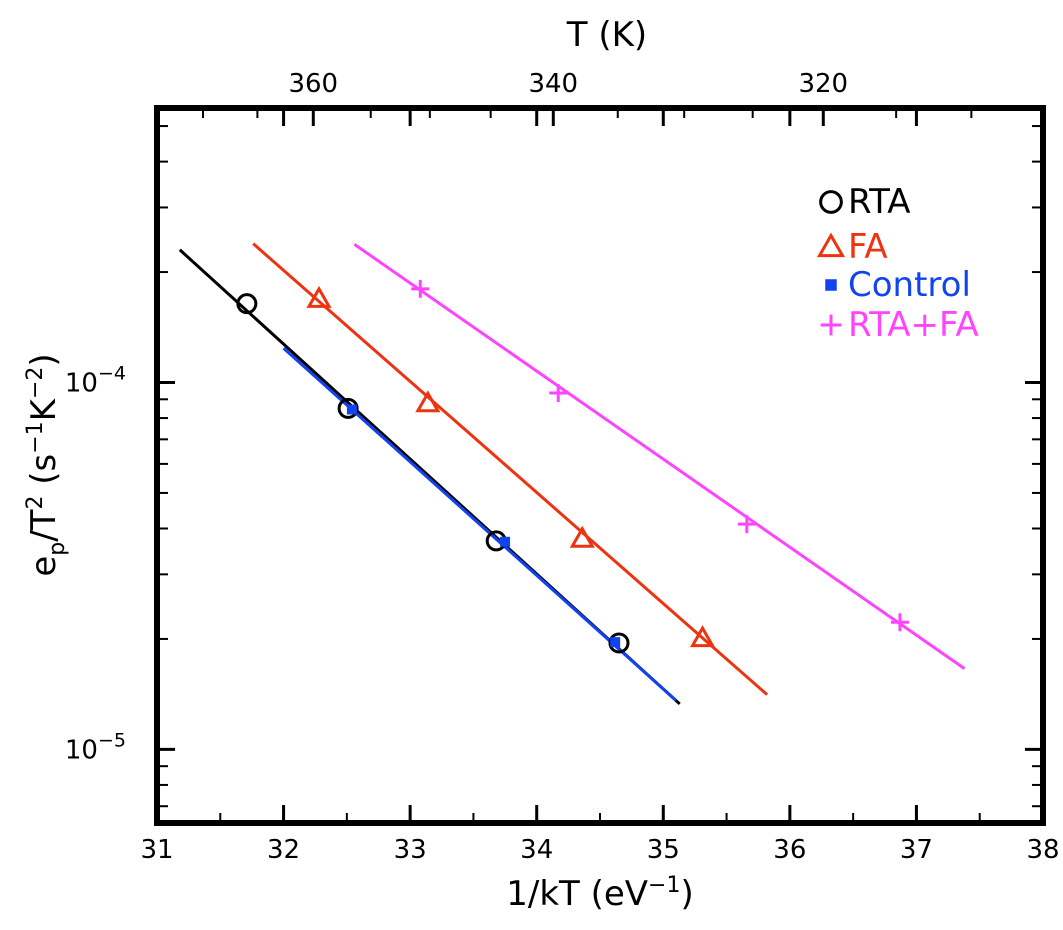  Describe the element at coordinates (823, 84) in the screenshot. I see `top-tick-label-320: 320` at that location.